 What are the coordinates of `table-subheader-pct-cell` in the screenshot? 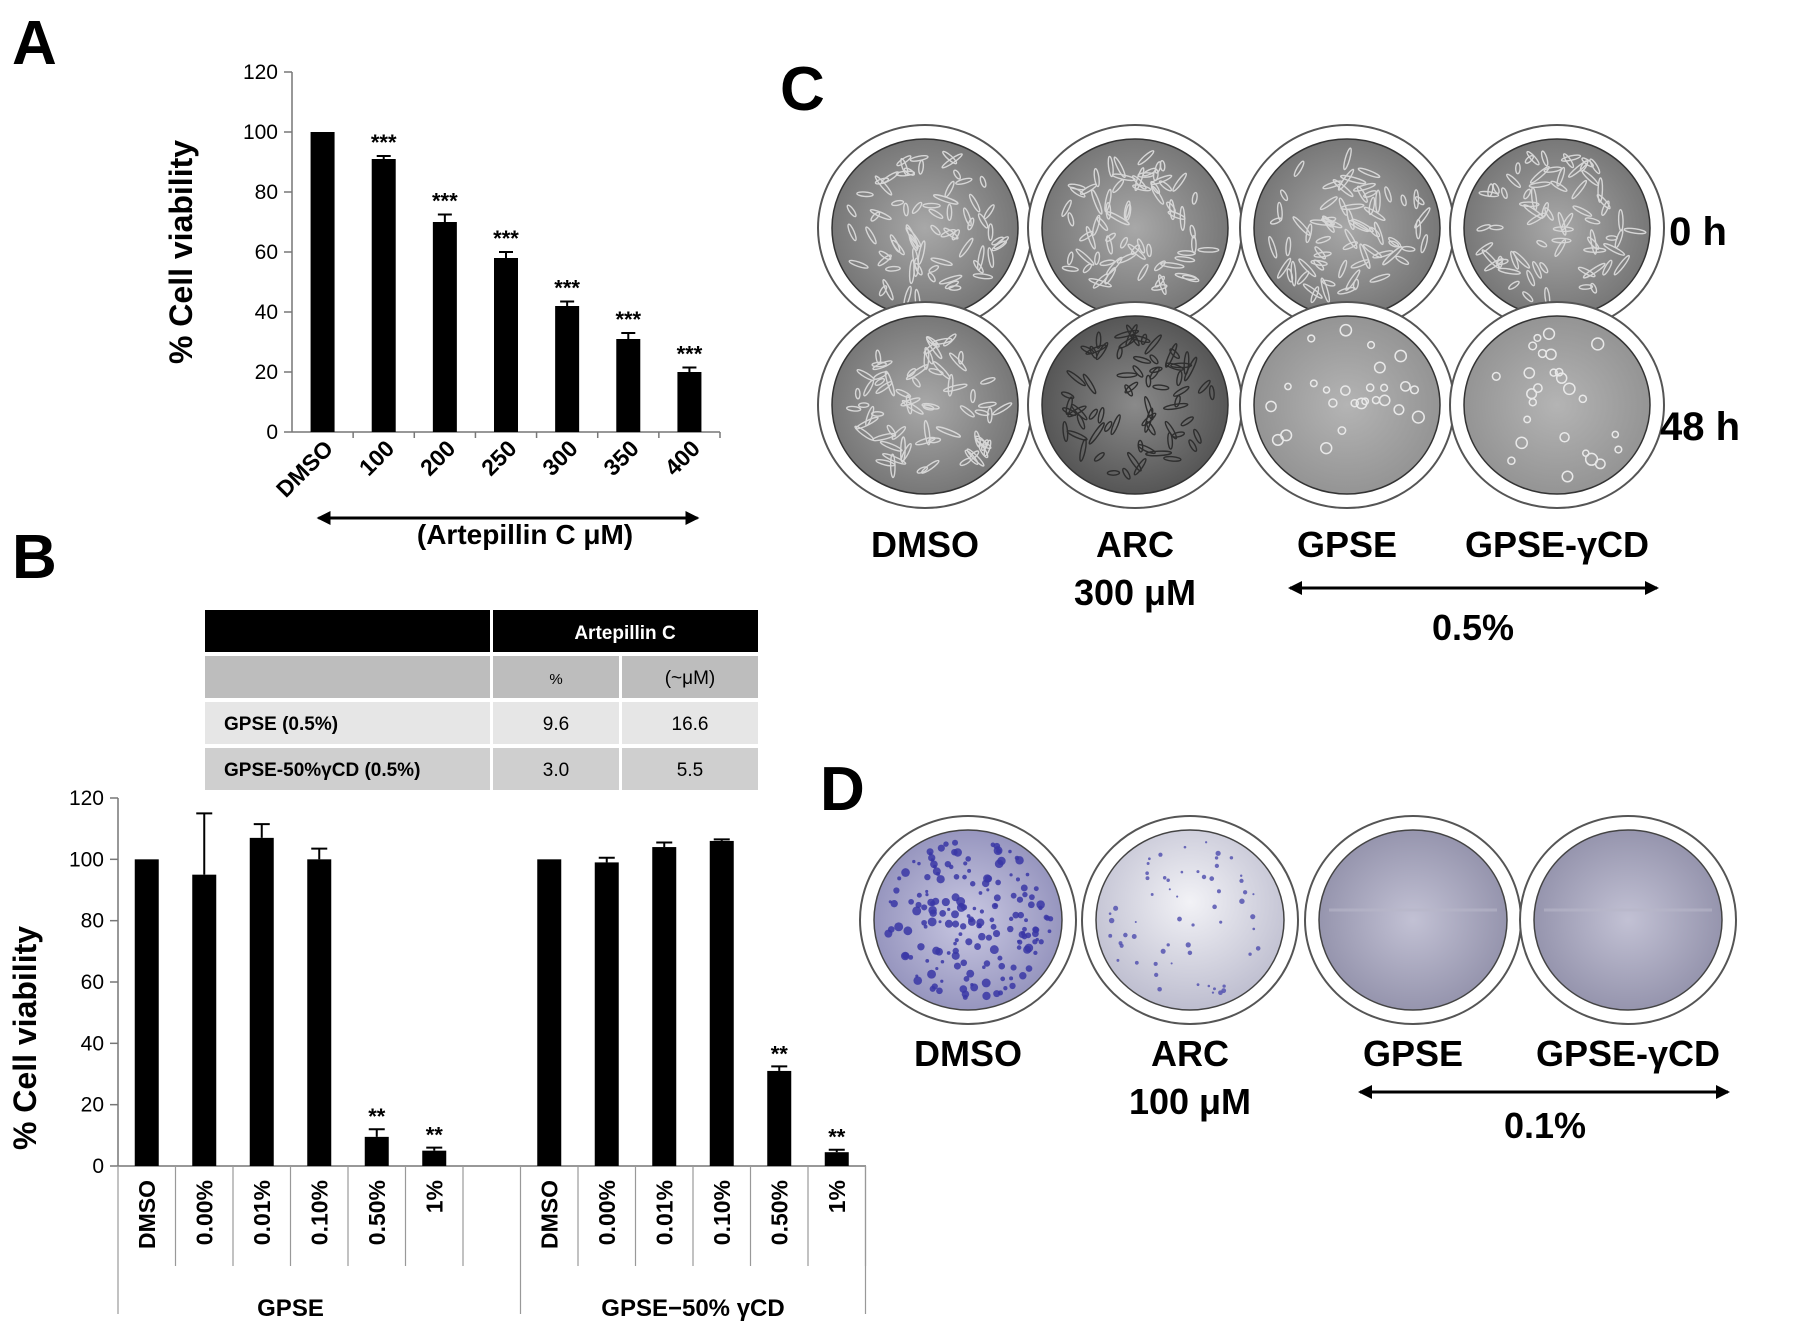 It's located at (556, 677).